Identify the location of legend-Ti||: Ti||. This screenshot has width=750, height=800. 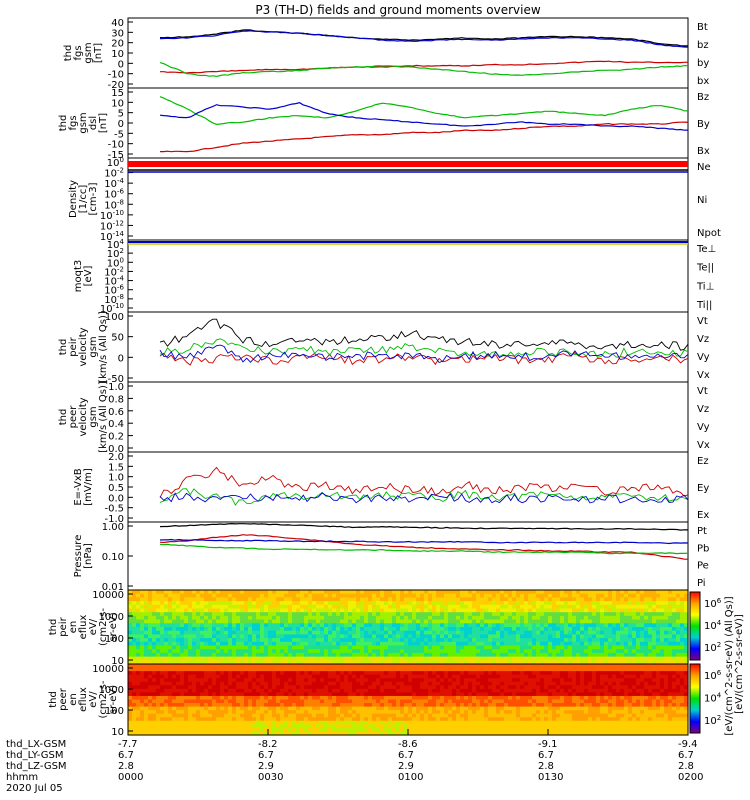
(704, 305).